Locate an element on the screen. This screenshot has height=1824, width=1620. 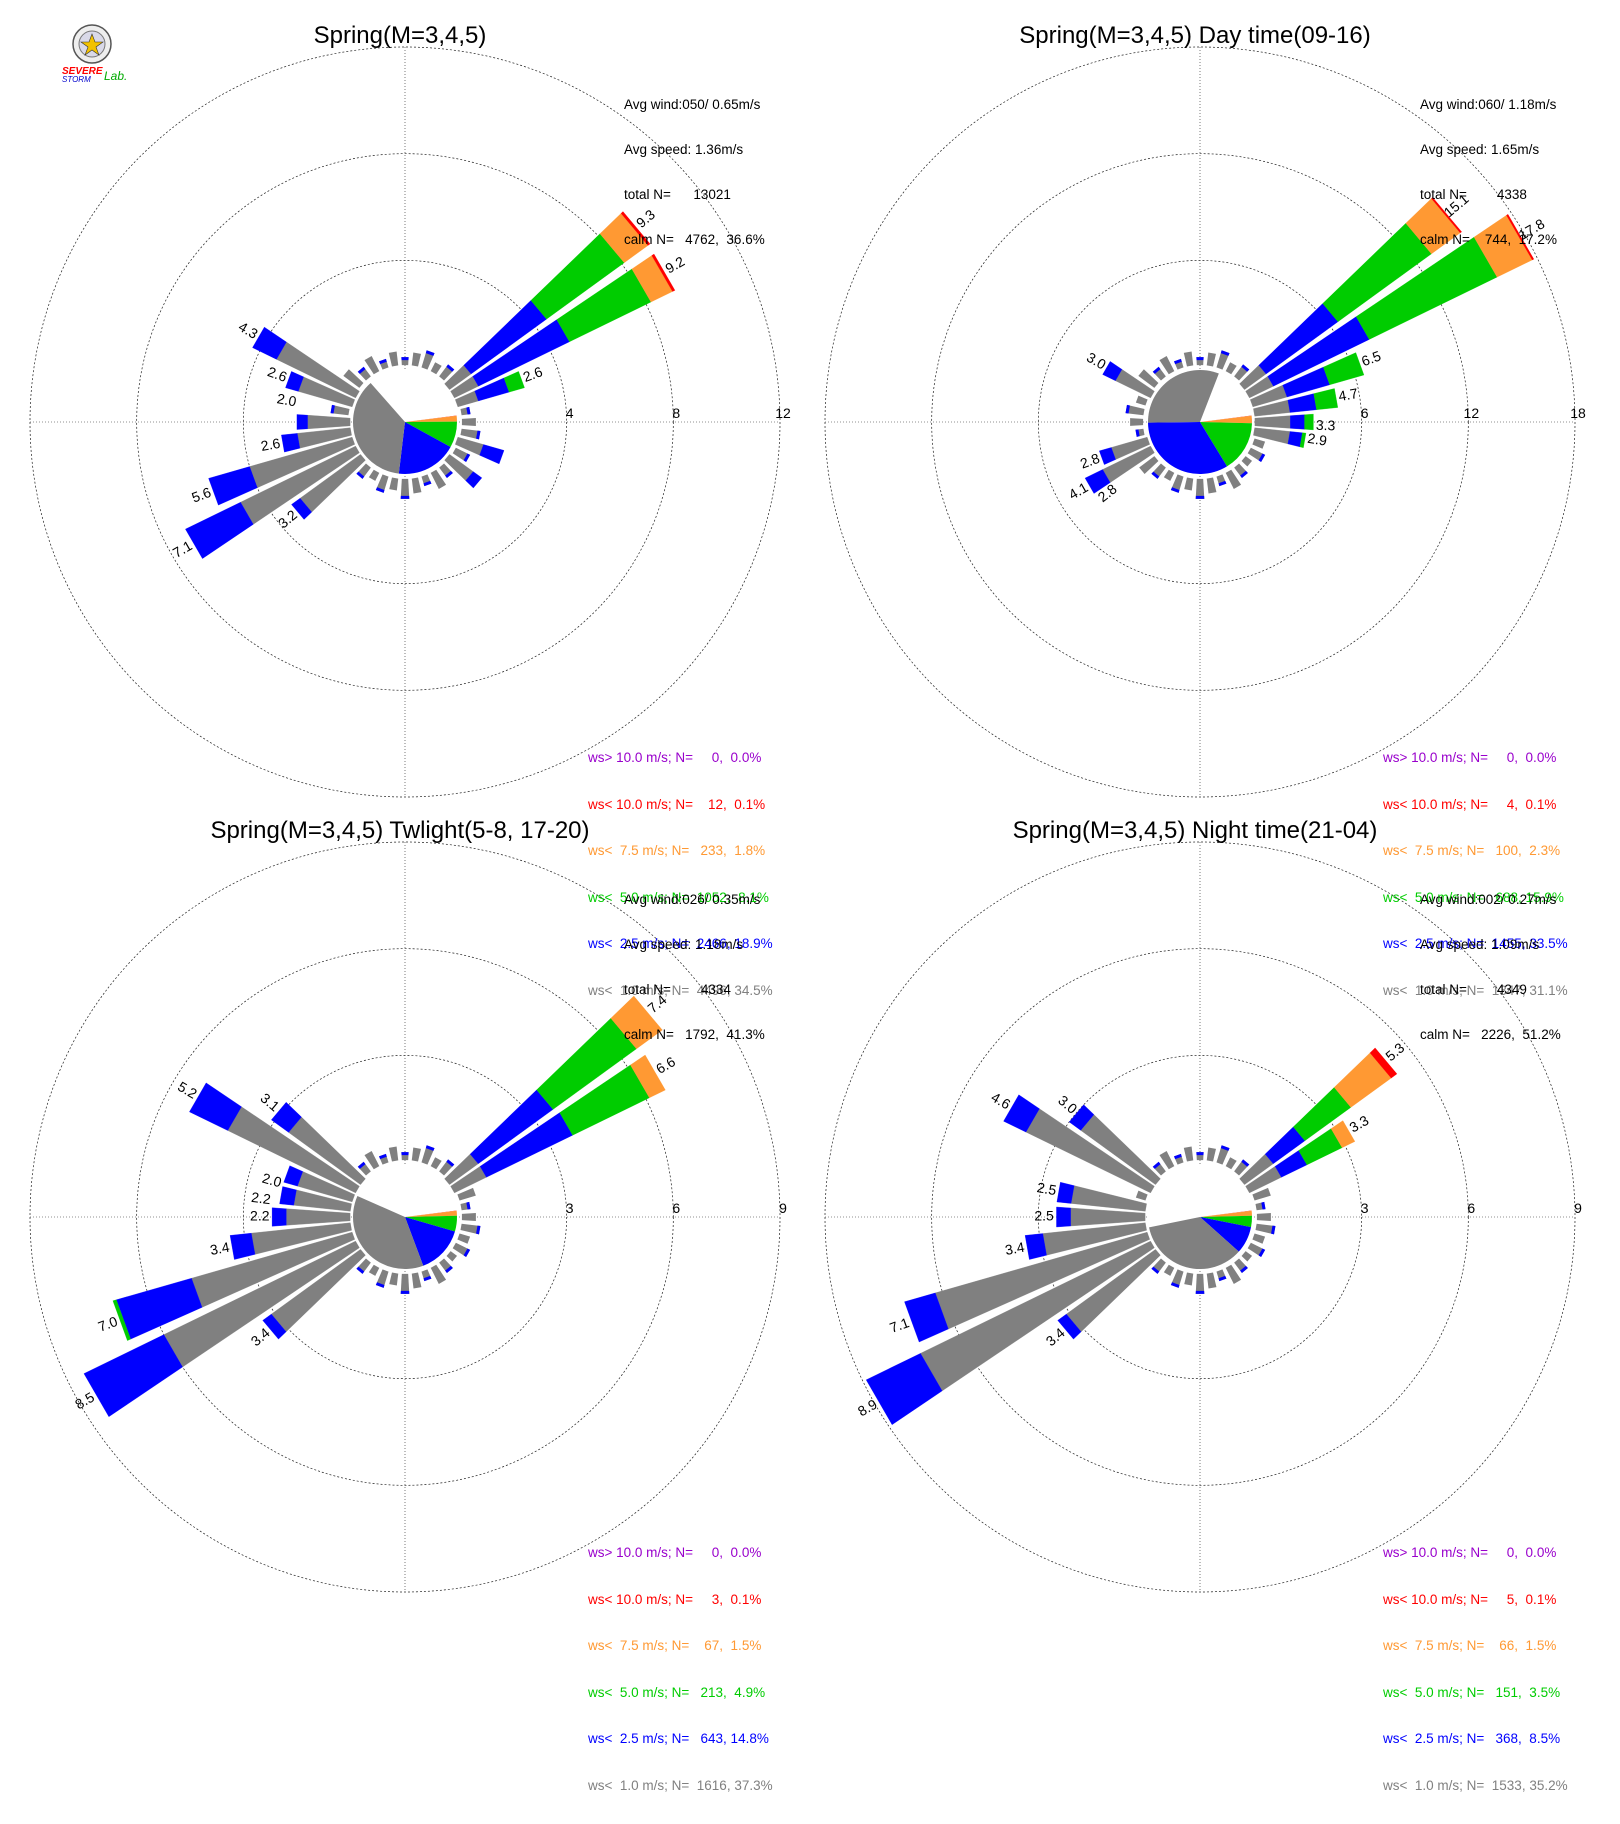
bar-label: 2.8 is located at coordinates (1090, 461).